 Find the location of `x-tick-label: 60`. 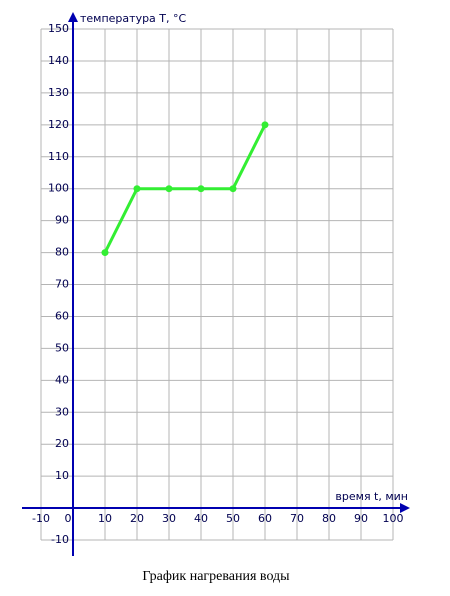

x-tick-label: 60 is located at coordinates (265, 518).